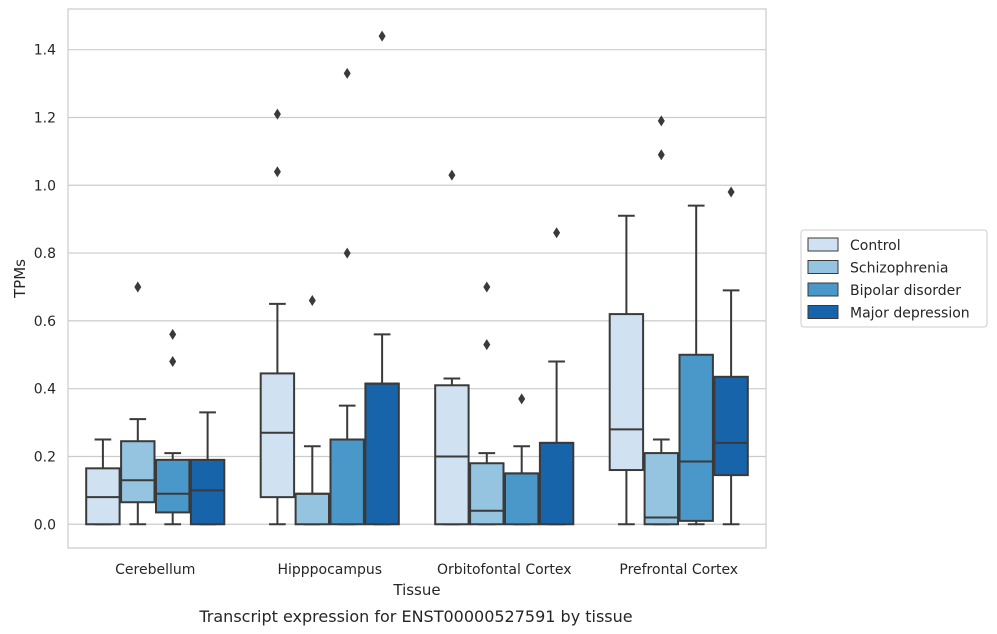 This screenshot has width=997, height=634. Describe the element at coordinates (45, 525) in the screenshot. I see `y-tick-label: 0.0` at that location.